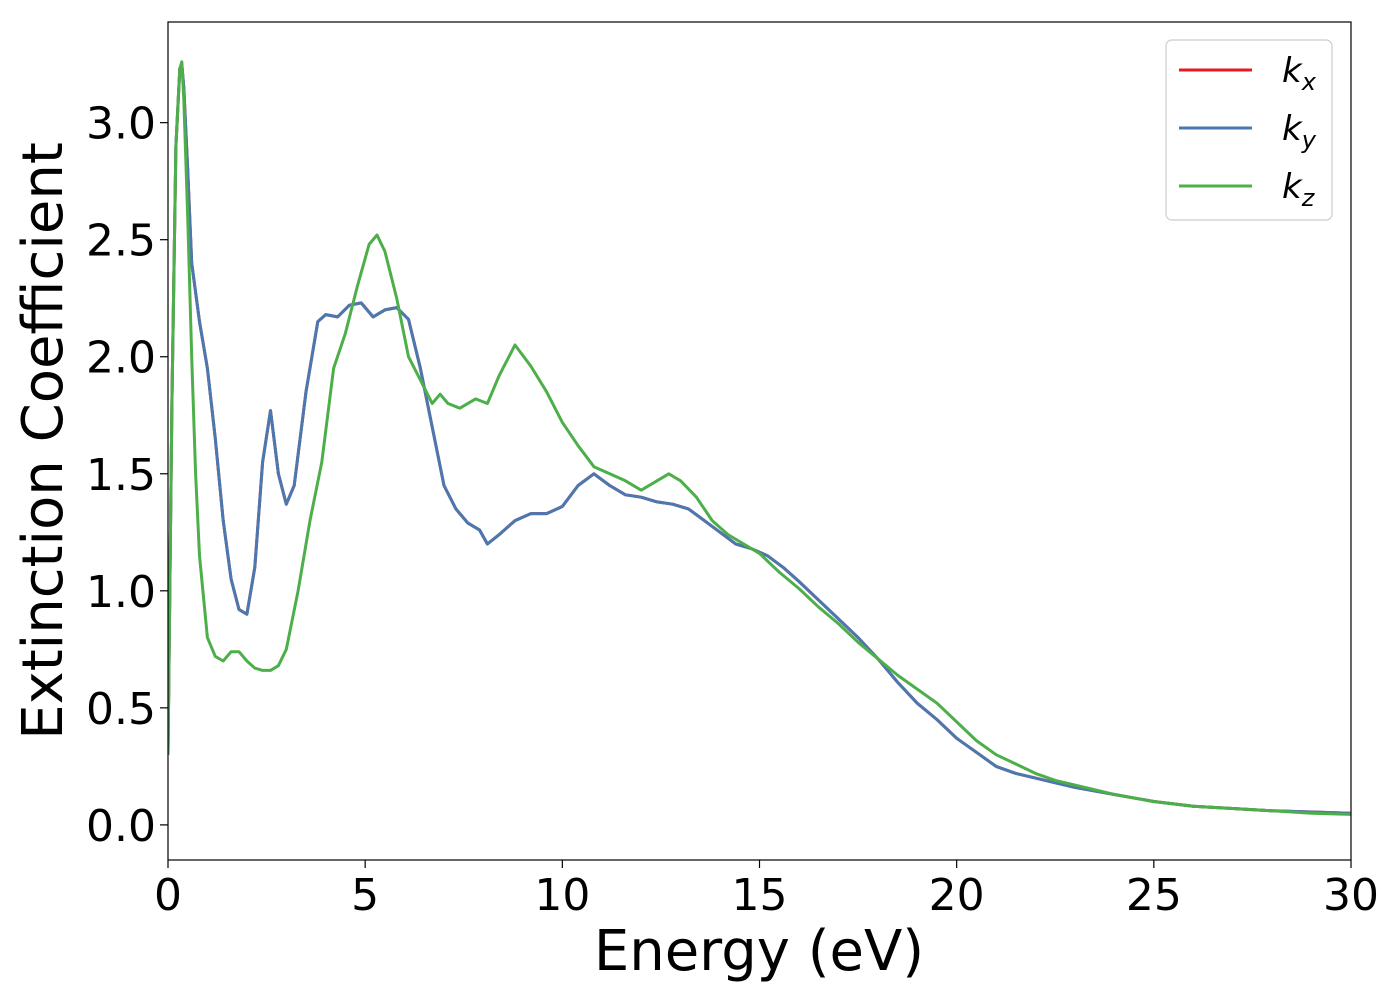 The image size is (1400, 1000). What do you see at coordinates (1299, 131) in the screenshot?
I see `legend-label-y: ky` at bounding box center [1299, 131].